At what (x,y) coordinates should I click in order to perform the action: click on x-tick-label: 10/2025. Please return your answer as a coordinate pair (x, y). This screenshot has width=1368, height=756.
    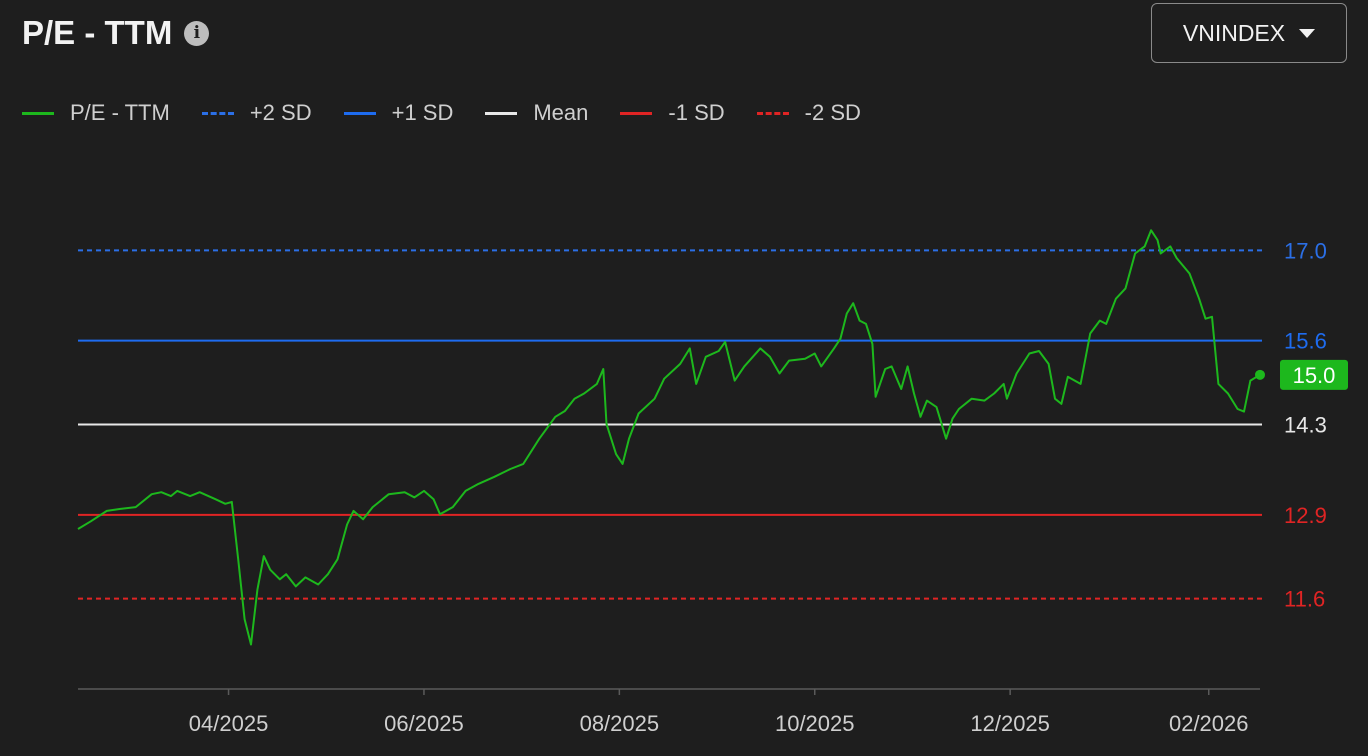
    Looking at the image, I should click on (815, 723).